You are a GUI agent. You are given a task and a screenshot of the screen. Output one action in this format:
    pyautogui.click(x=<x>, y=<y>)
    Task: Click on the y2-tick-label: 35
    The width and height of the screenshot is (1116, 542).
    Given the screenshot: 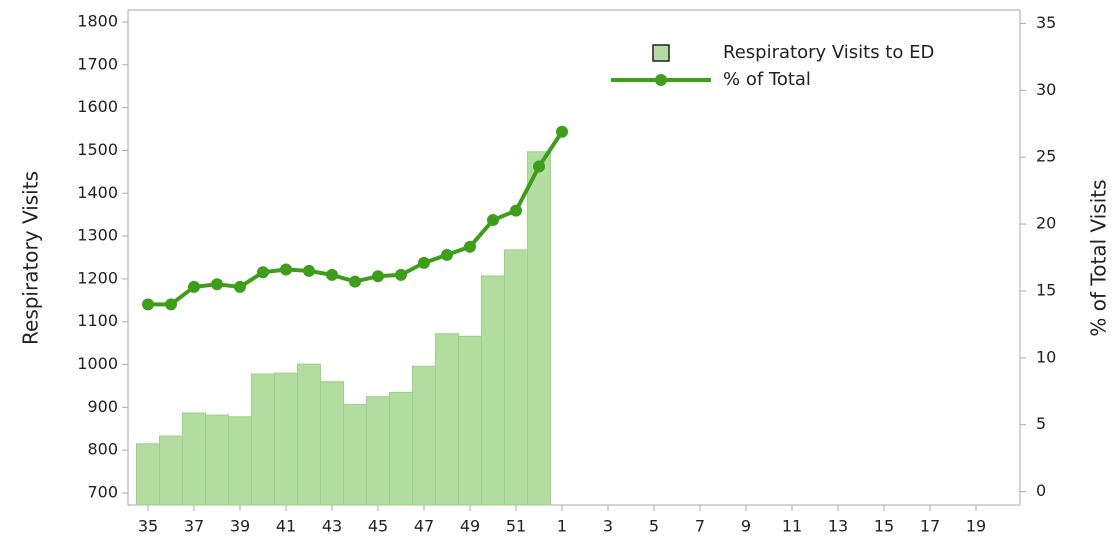 What is the action you would take?
    pyautogui.click(x=1046, y=22)
    